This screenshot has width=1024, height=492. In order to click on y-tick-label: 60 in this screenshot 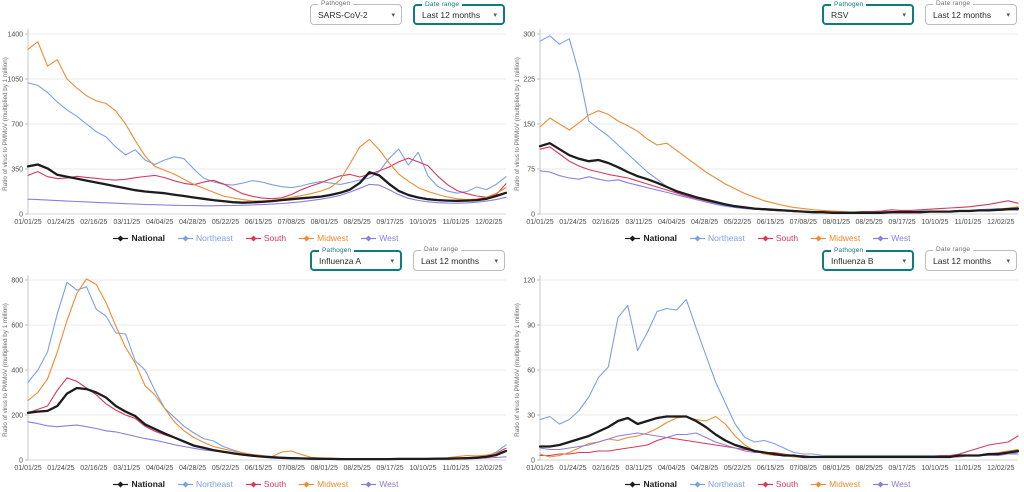, I will do `click(531, 371)`.